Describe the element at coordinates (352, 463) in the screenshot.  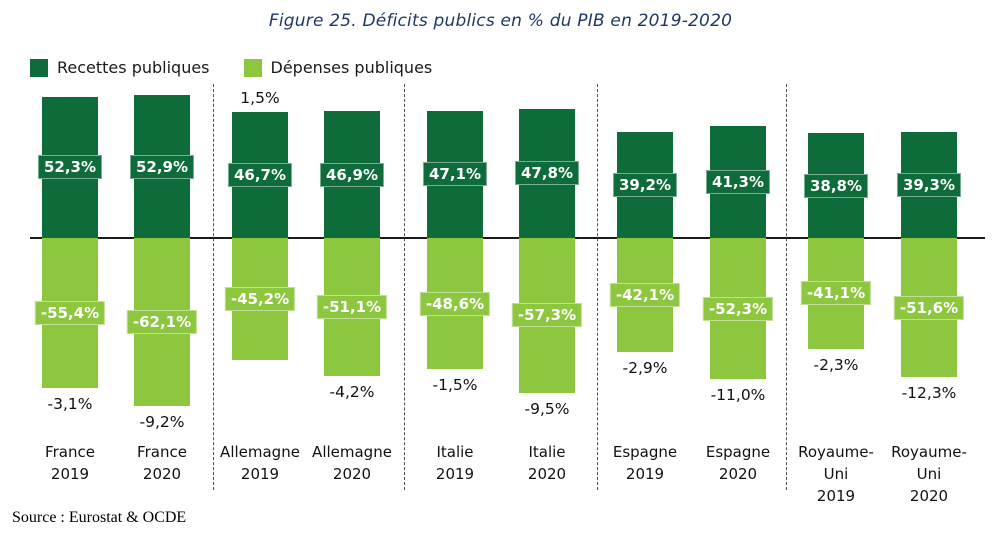
I see `category-label-allemagne-2020: Allemagne 2020` at that location.